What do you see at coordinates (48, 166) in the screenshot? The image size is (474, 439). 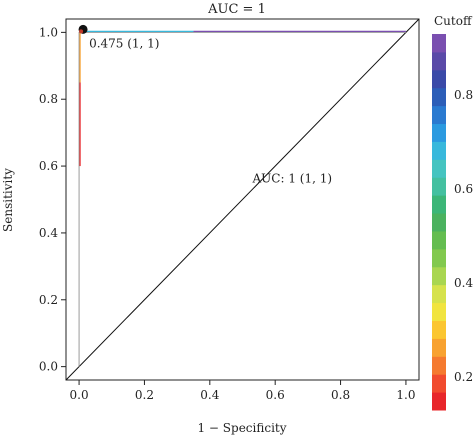 I see `y-tick-label-3: 0.6` at bounding box center [48, 166].